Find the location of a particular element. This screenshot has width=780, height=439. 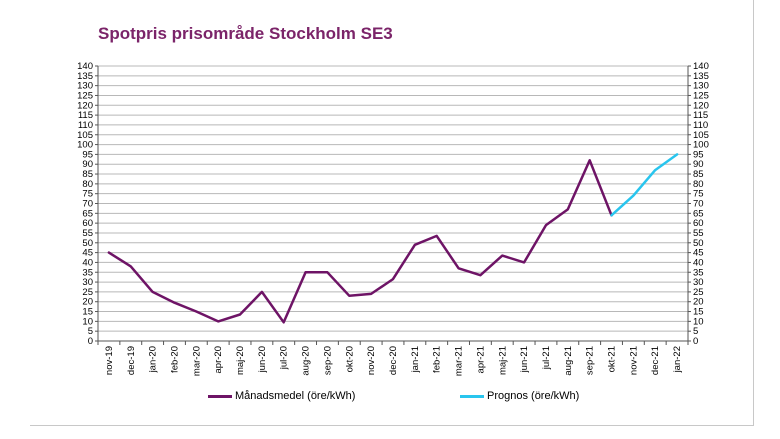

y-tick-label-right: 10 is located at coordinates (698, 321).